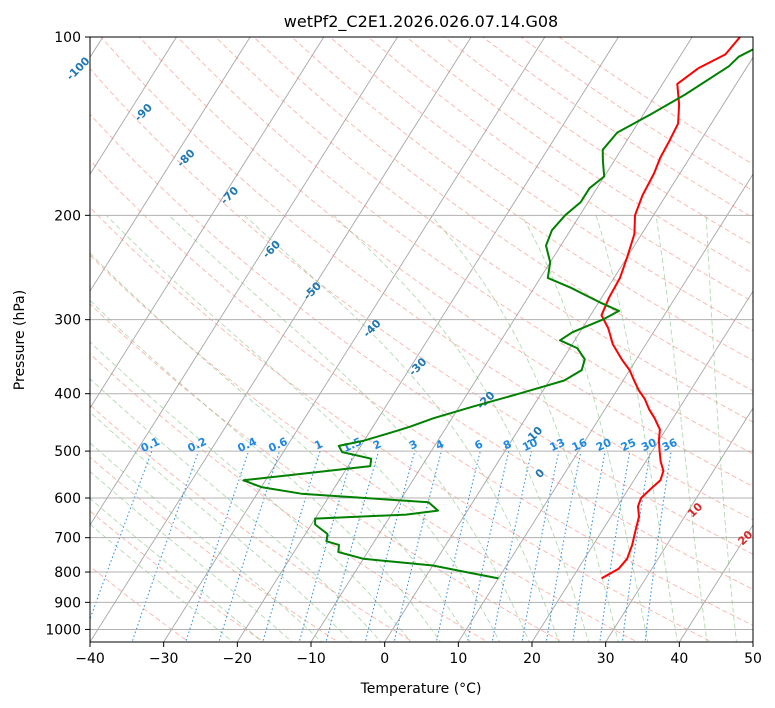  What do you see at coordinates (384, 659) in the screenshot?
I see `x-tick-label: 0` at bounding box center [384, 659].